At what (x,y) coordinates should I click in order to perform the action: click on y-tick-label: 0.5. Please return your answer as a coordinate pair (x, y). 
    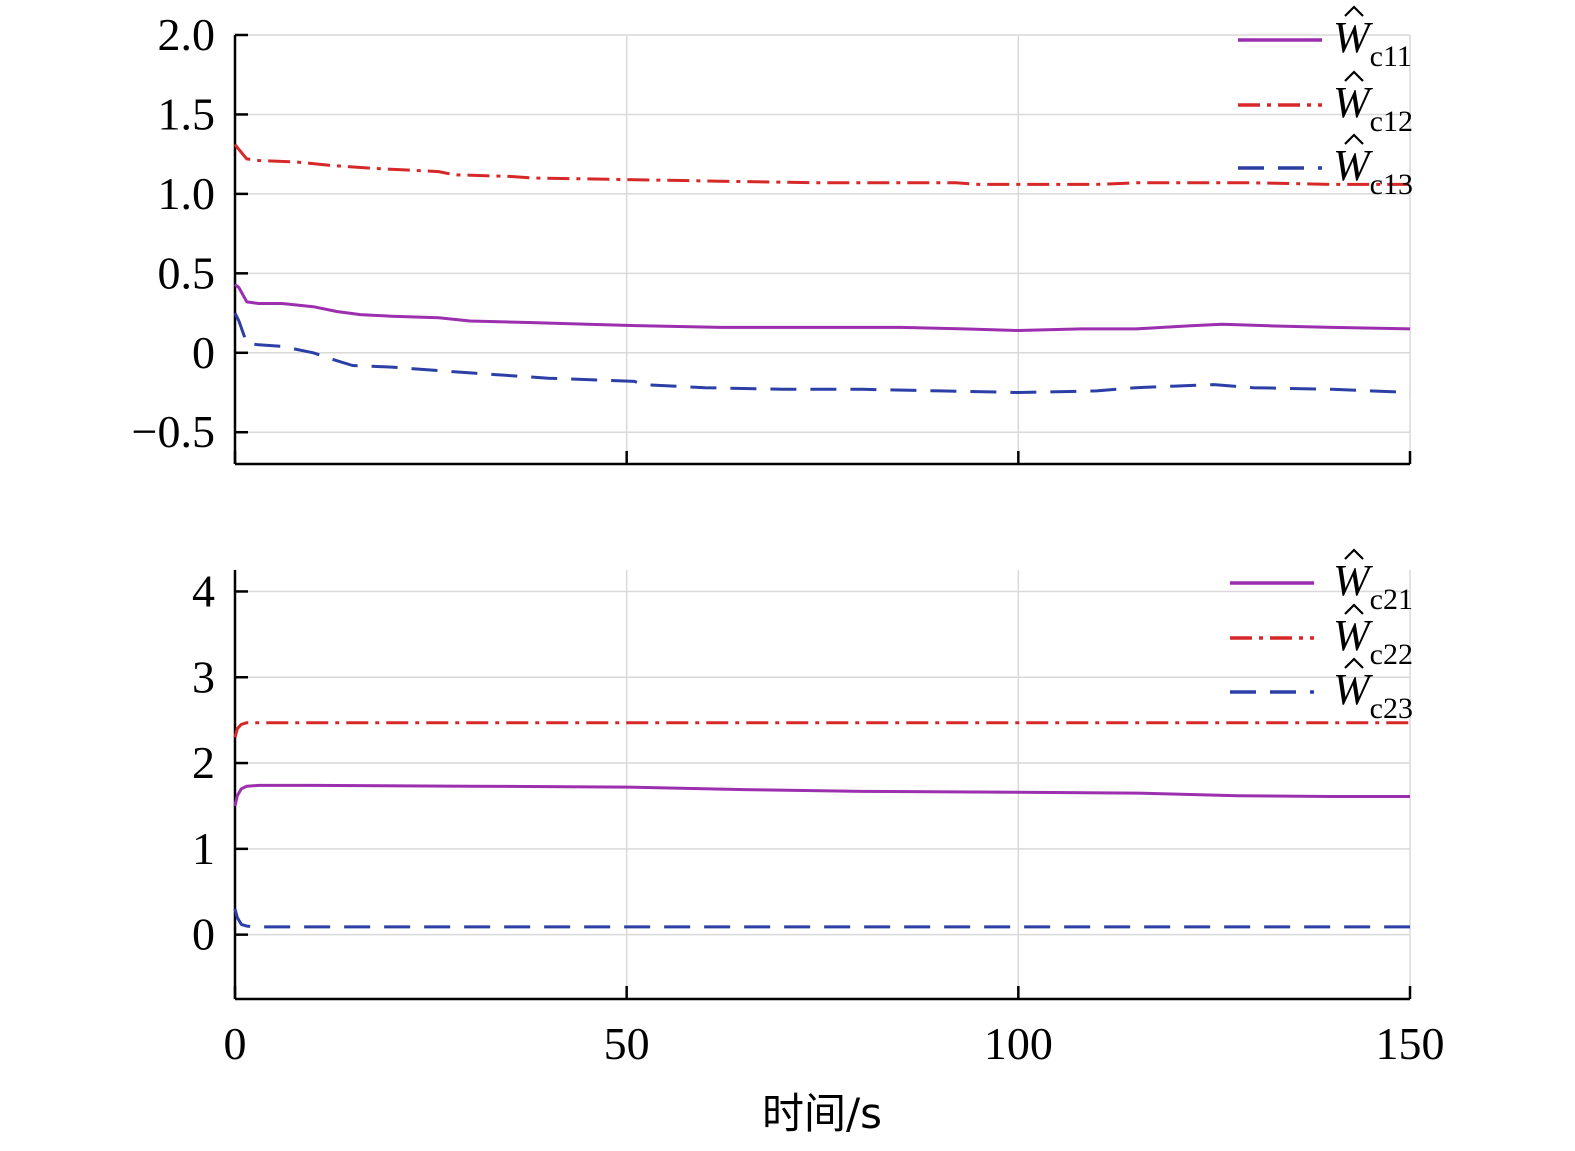
    Looking at the image, I should click on (187, 272).